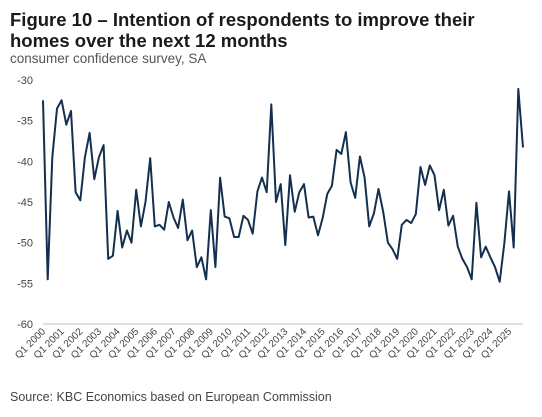  What do you see at coordinates (25, 244) in the screenshot?
I see `y-tick-label: -50` at bounding box center [25, 244].